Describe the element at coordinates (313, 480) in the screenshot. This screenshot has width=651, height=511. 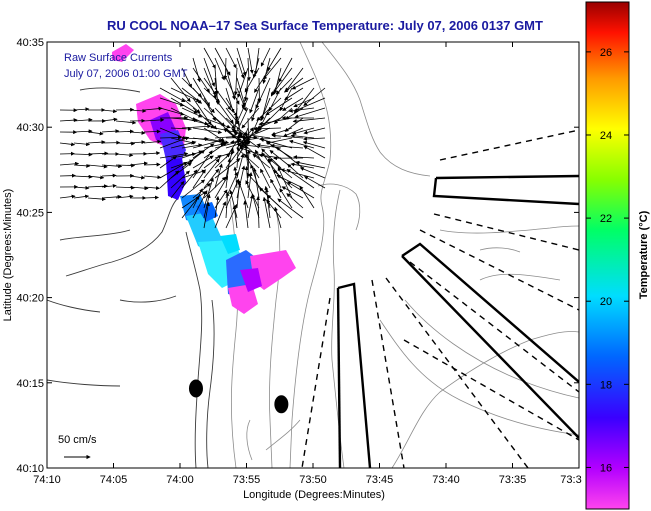
I see `x-tick-label: 73:50` at that location.